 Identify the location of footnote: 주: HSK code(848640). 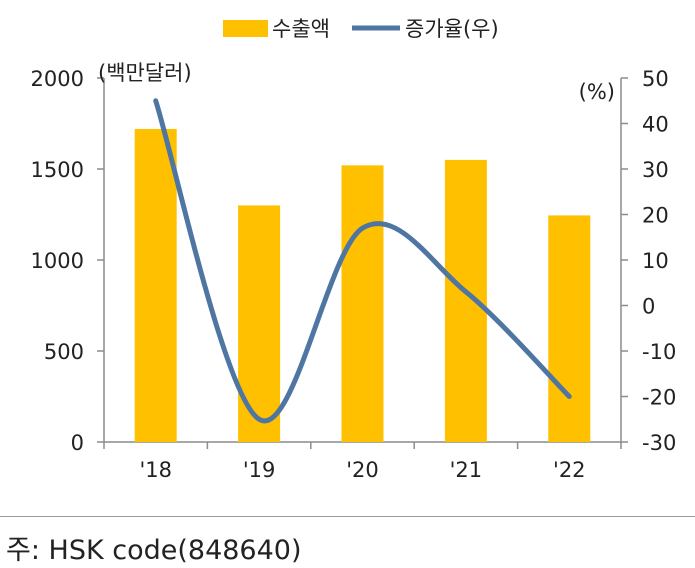
(154, 550).